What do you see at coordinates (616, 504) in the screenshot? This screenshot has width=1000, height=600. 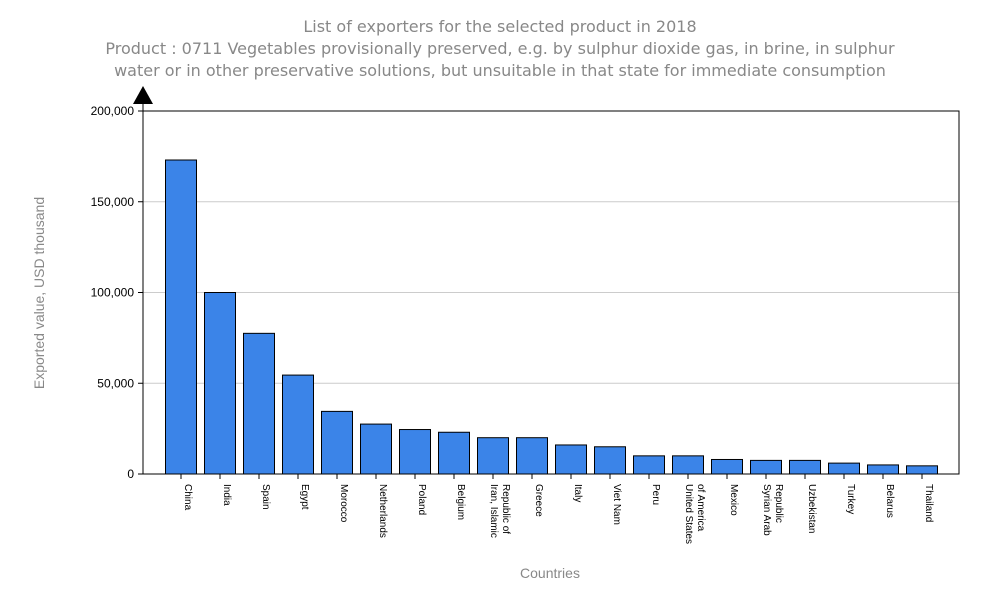 I see `x-tick-label: Viet Nam` at bounding box center [616, 504].